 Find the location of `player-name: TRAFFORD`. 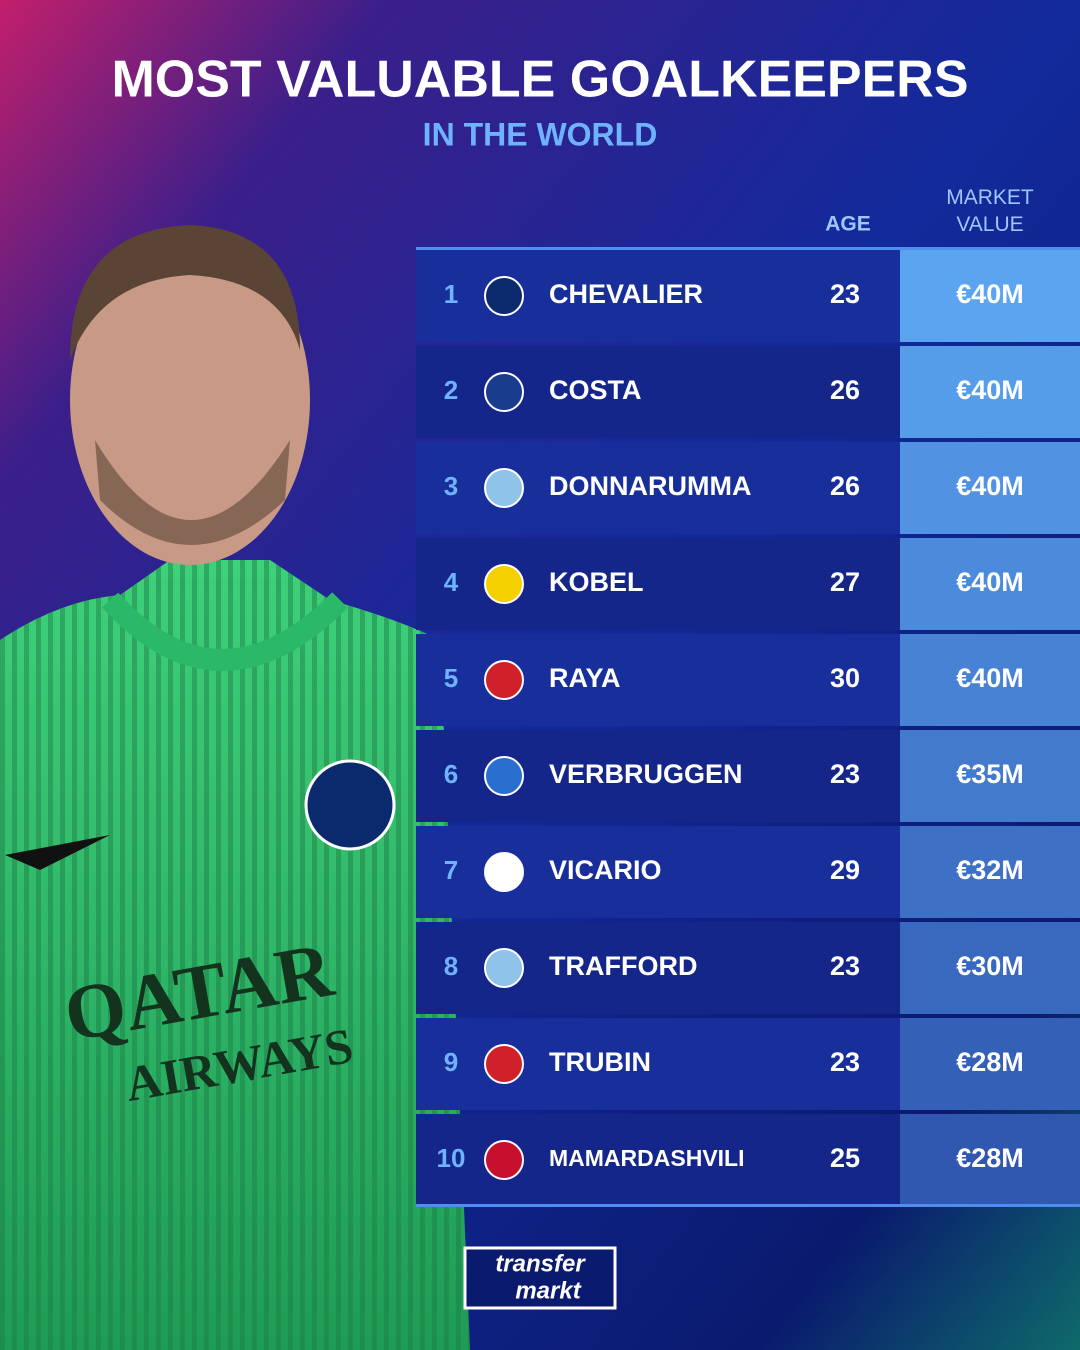

player-name: TRAFFORD is located at coordinates (623, 966).